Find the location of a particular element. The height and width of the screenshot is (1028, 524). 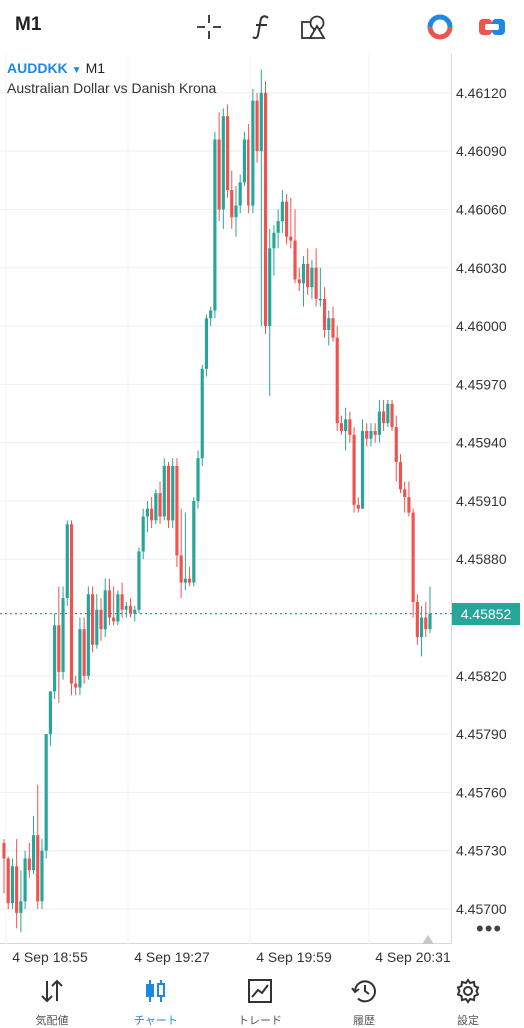

chart-shift-marker is located at coordinates (428, 939).